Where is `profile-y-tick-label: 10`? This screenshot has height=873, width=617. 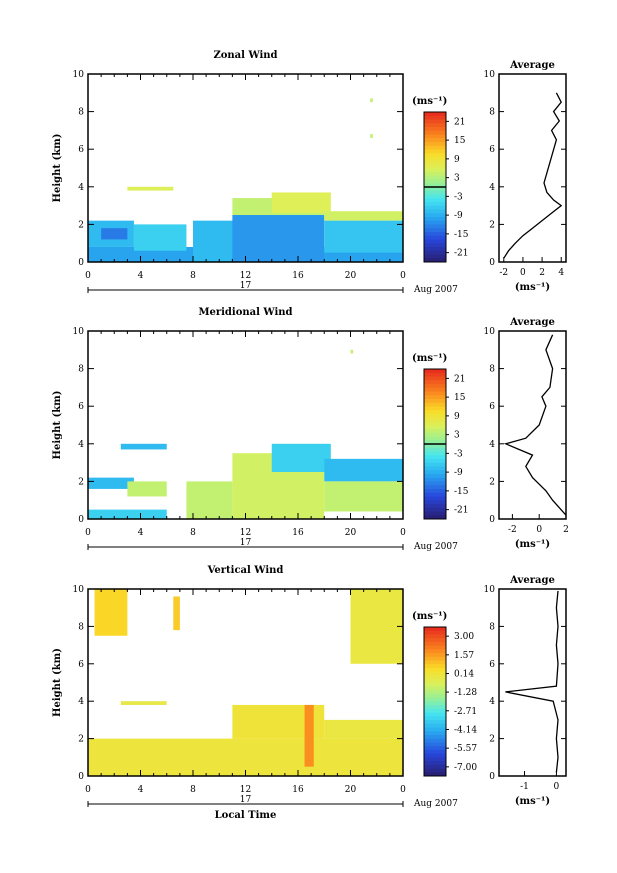
profile-y-tick-label: 10 is located at coordinates (490, 332).